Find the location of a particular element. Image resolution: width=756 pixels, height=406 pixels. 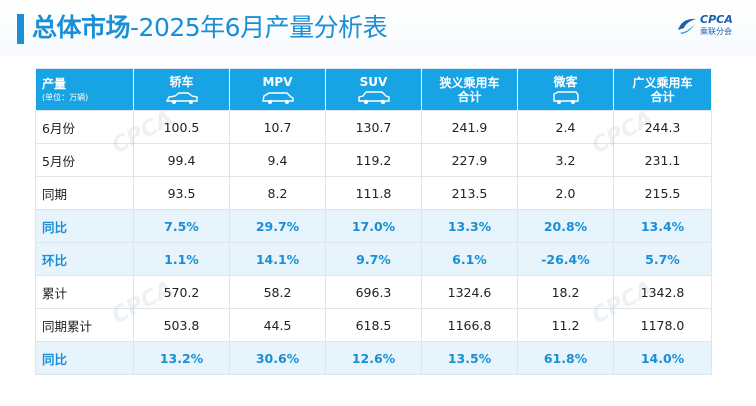

table-cell: 503.8 is located at coordinates (181, 325).